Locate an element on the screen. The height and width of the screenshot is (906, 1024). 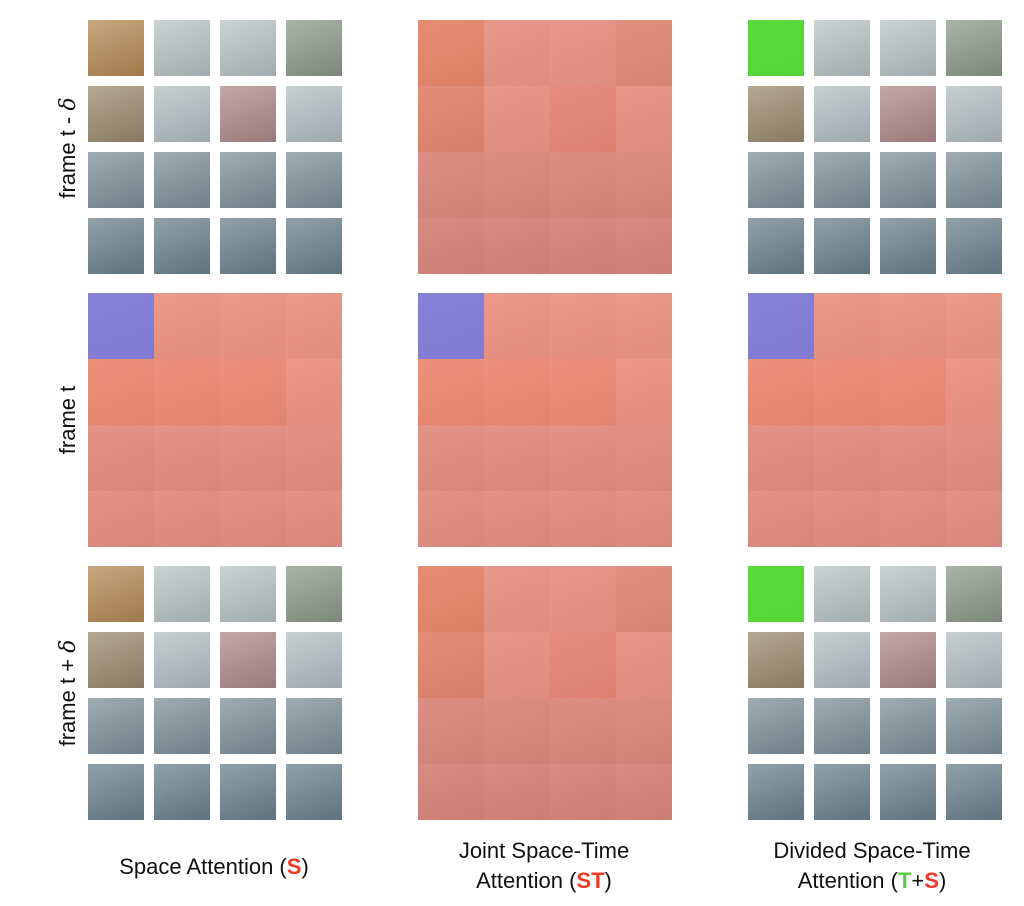
tag-t: T is located at coordinates (904, 880).